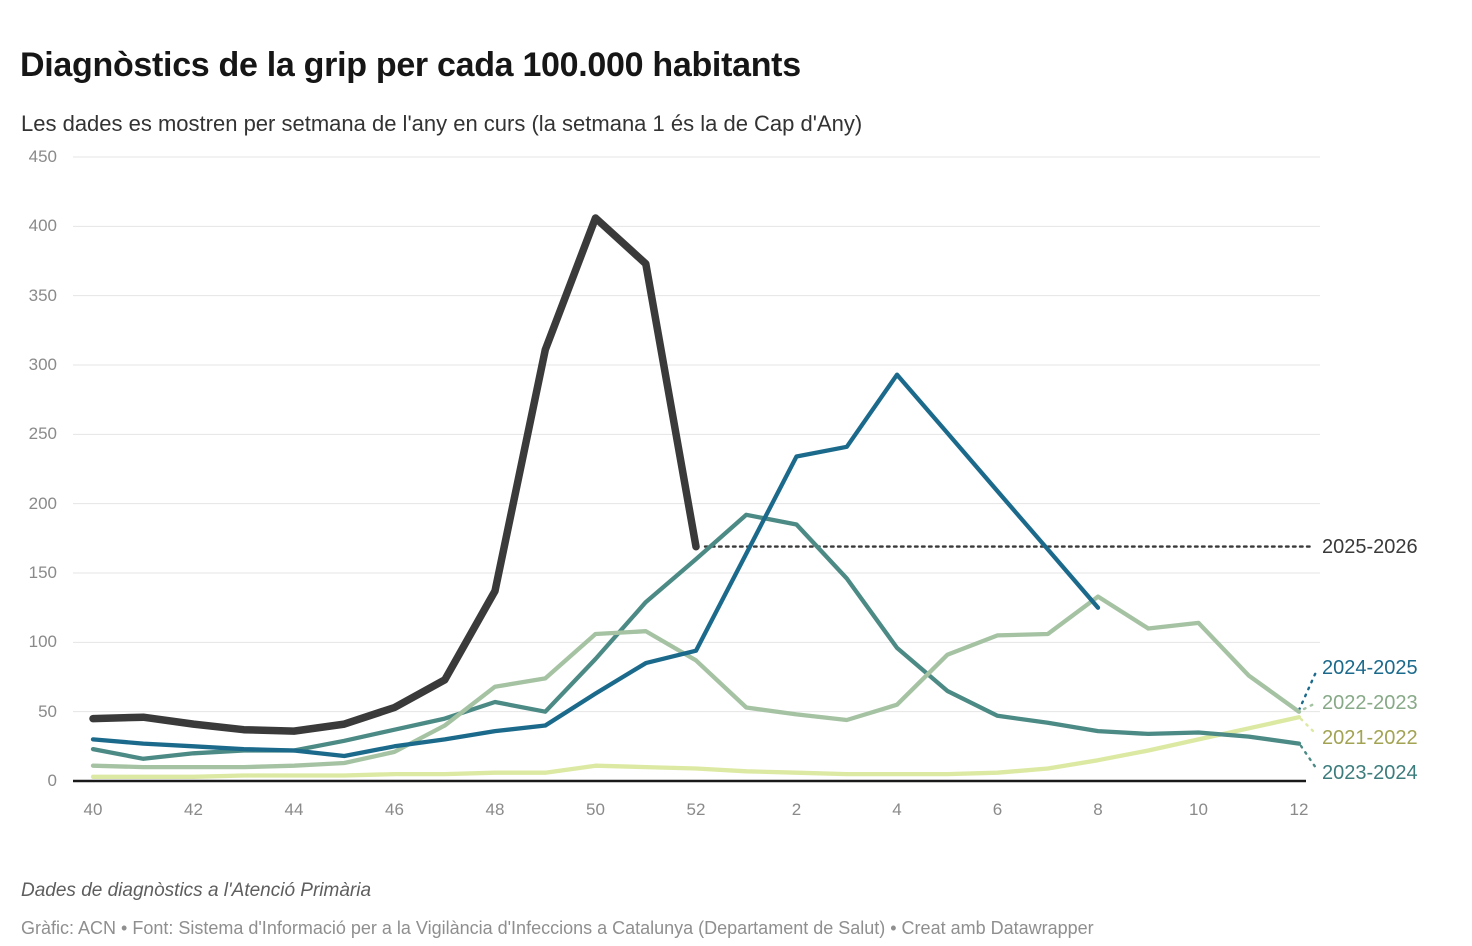  Describe the element at coordinates (1308, 757) in the screenshot. I see `label-connector-2023-2024` at that location.